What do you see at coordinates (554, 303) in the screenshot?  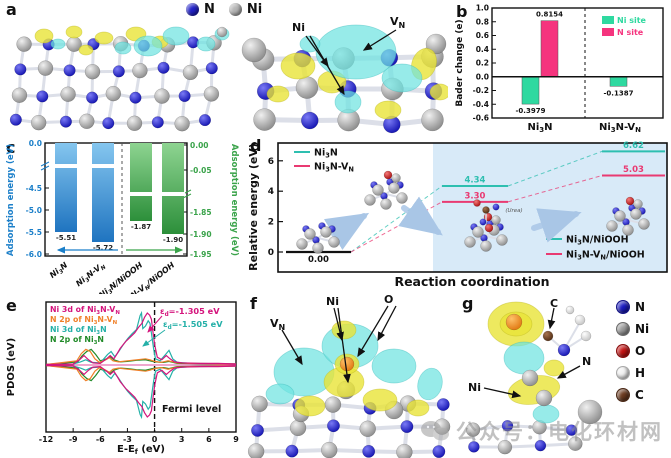 I see `label-c-g: C` at bounding box center [554, 303].